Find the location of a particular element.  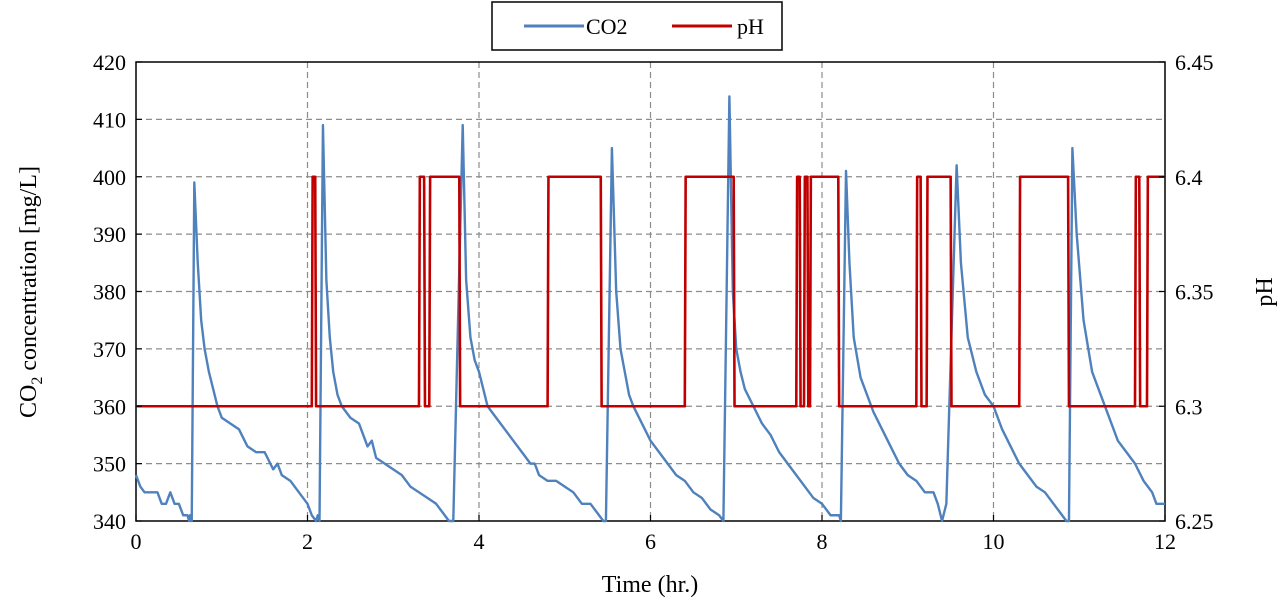

y-left-tick-label: 380 is located at coordinates (109, 292).